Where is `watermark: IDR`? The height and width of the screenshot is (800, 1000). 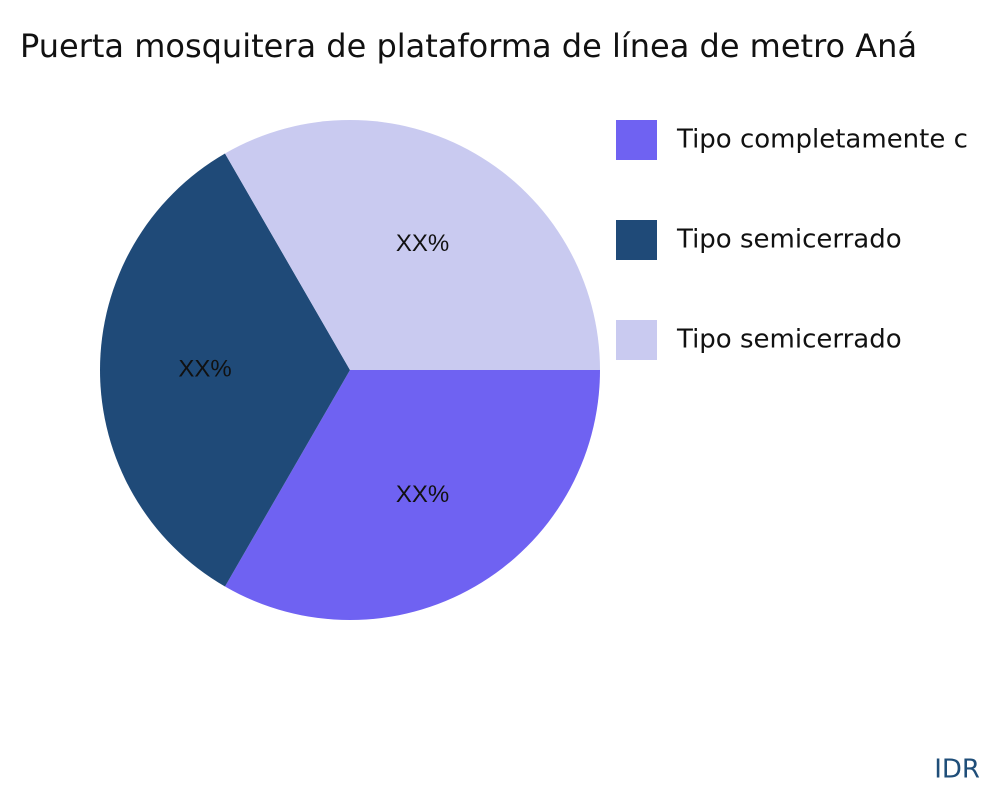
watermark: IDR is located at coordinates (957, 770).